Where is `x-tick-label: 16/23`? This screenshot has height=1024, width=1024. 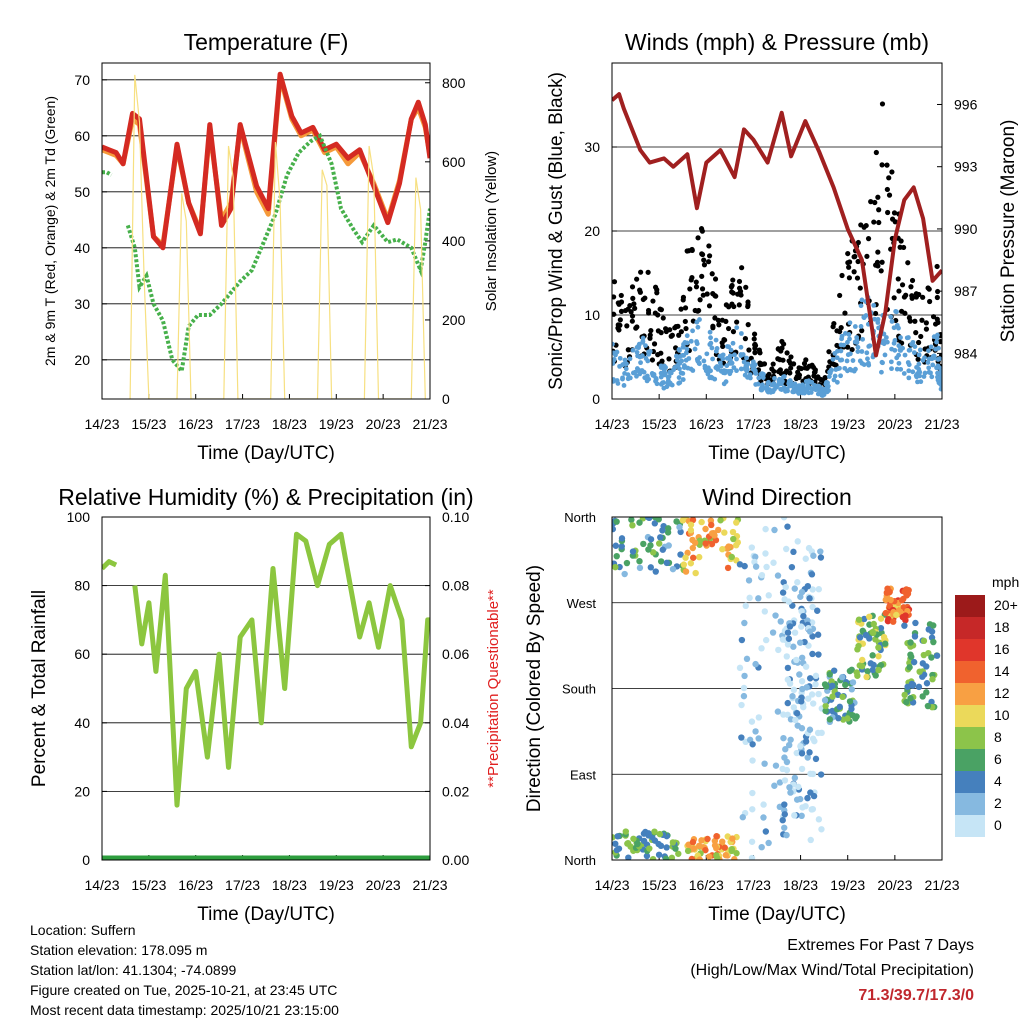
x-tick-label: 16/23 is located at coordinates (706, 424).